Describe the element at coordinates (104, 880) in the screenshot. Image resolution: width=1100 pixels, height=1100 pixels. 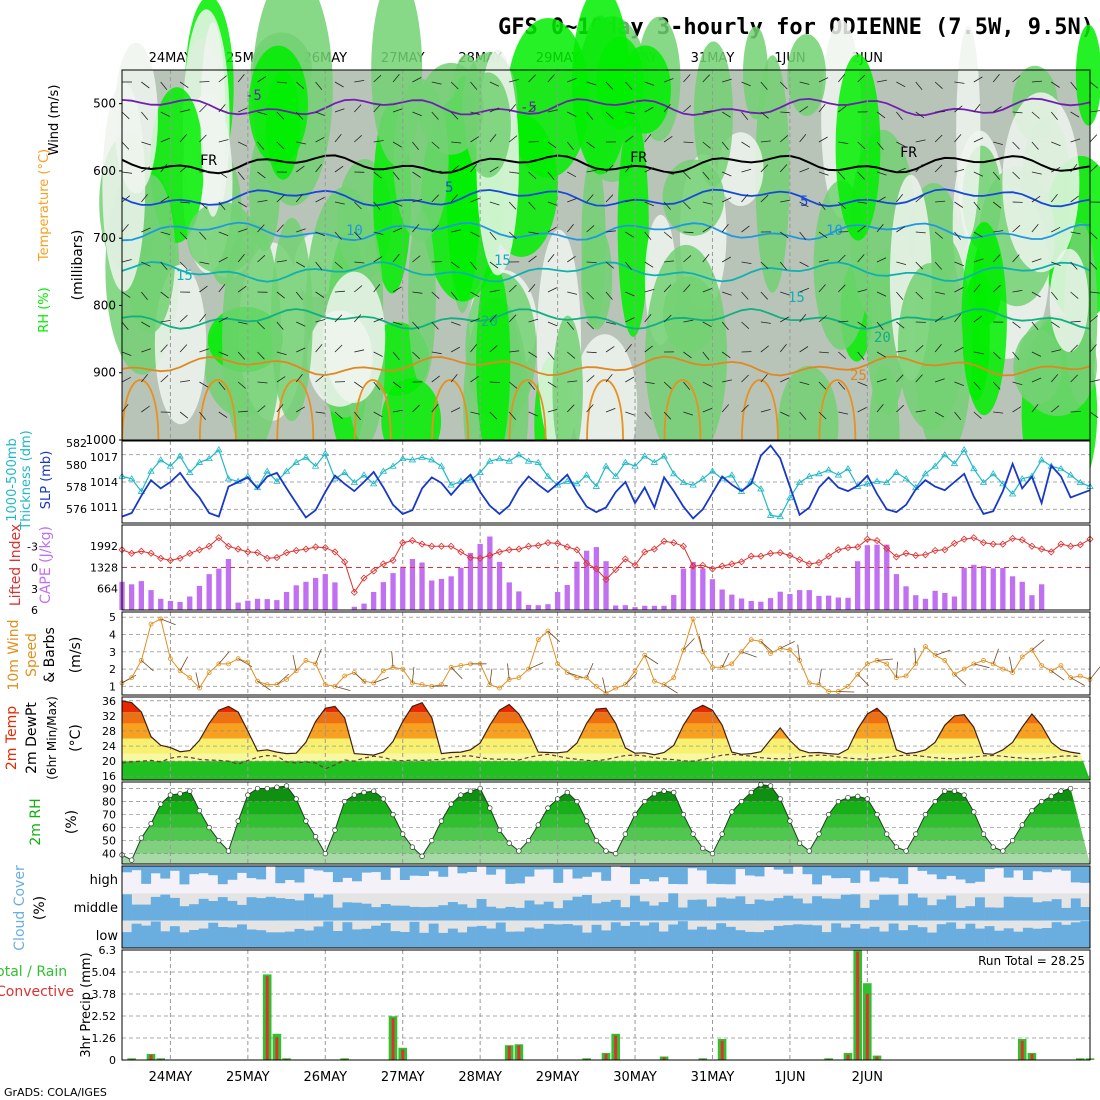
I see `cloud-level-high: high` at that location.